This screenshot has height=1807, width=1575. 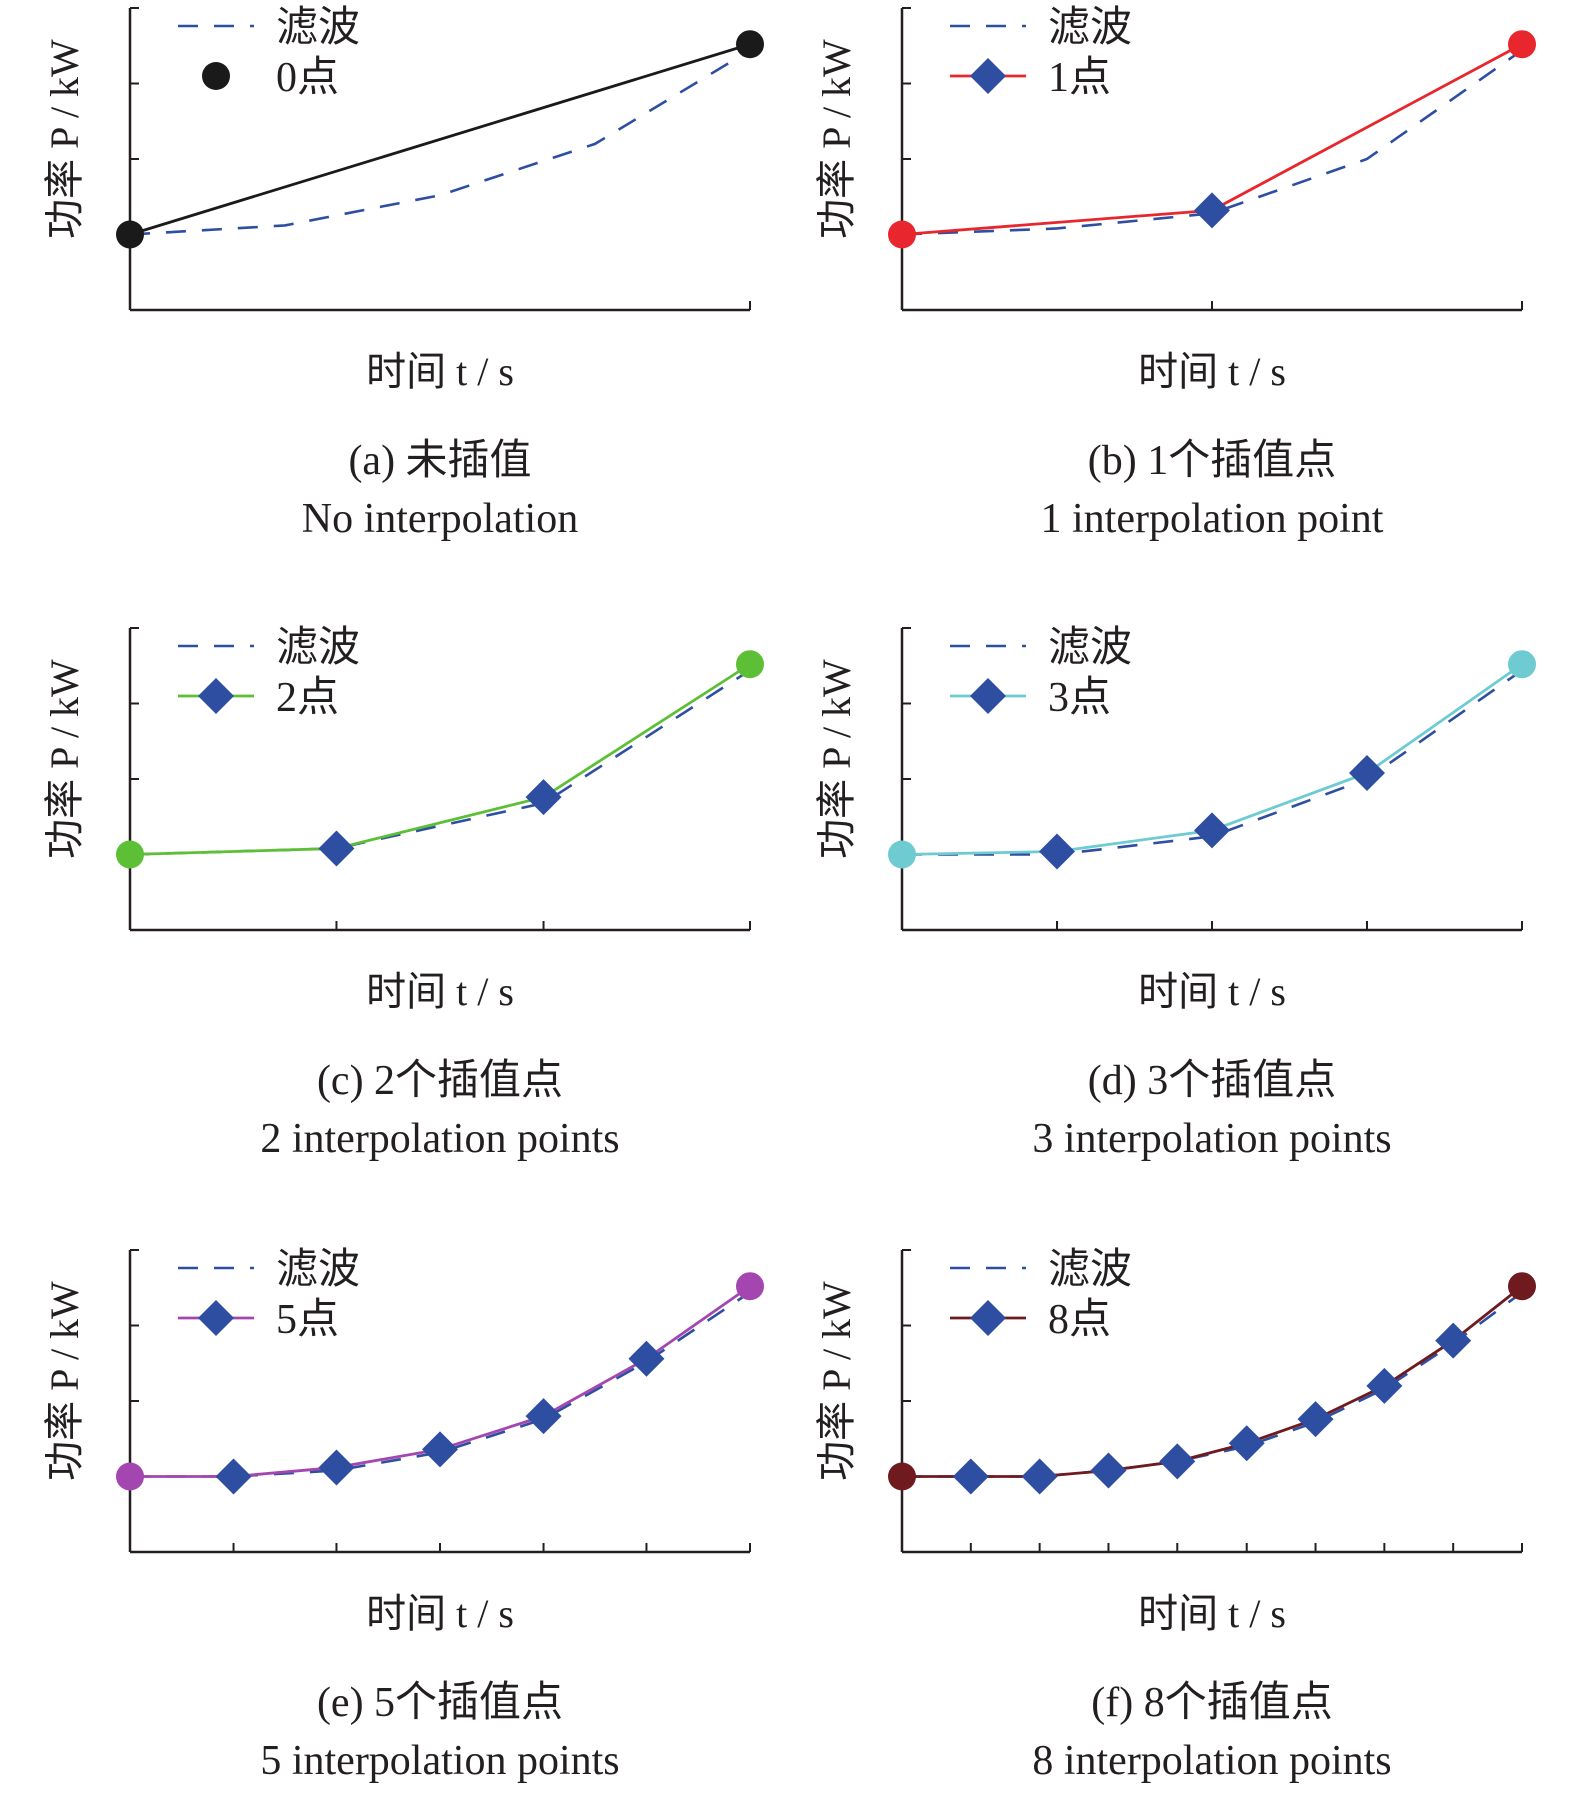 I want to click on legend-series-label: 5点, so click(x=307, y=1320).